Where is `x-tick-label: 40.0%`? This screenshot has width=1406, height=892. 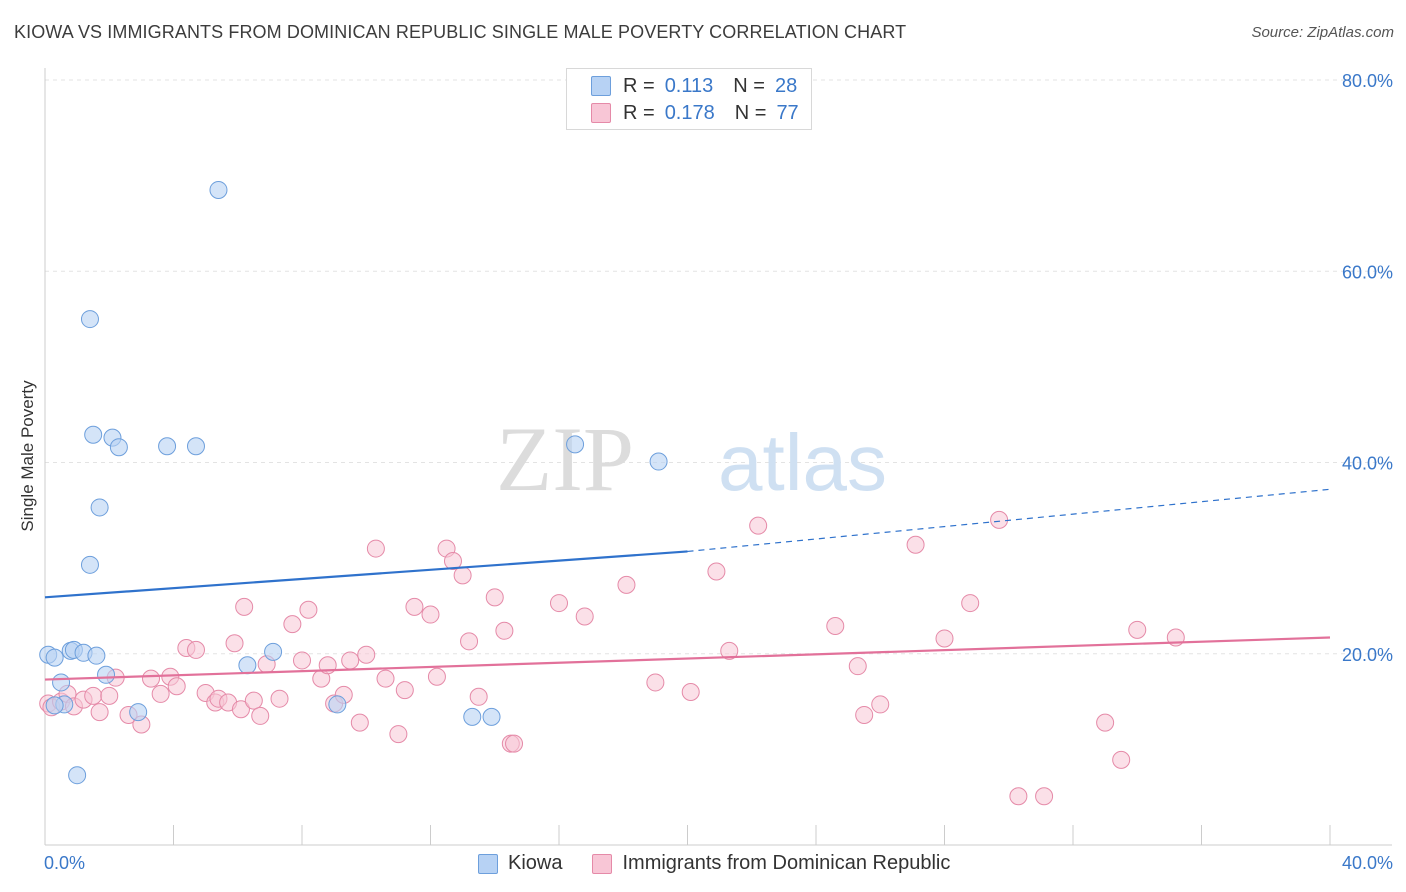
x-tick-label: 40.0% is located at coordinates (1367, 863).